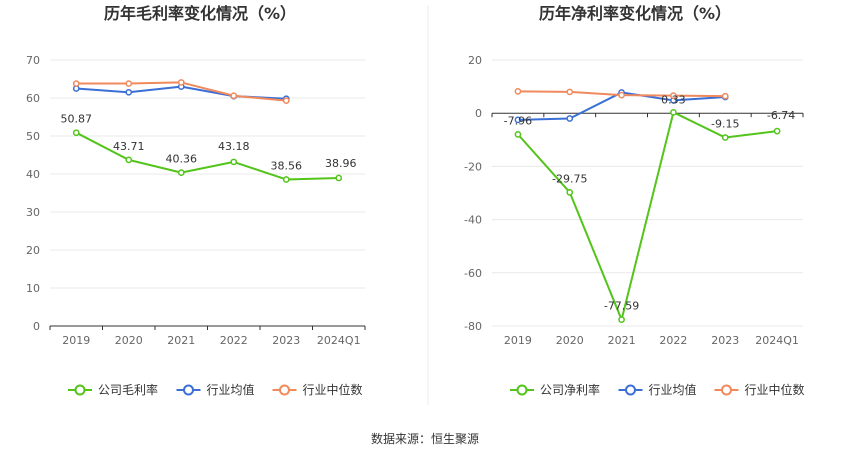  What do you see at coordinates (33, 98) in the screenshot?
I see `y-tick-label: 60` at bounding box center [33, 98].